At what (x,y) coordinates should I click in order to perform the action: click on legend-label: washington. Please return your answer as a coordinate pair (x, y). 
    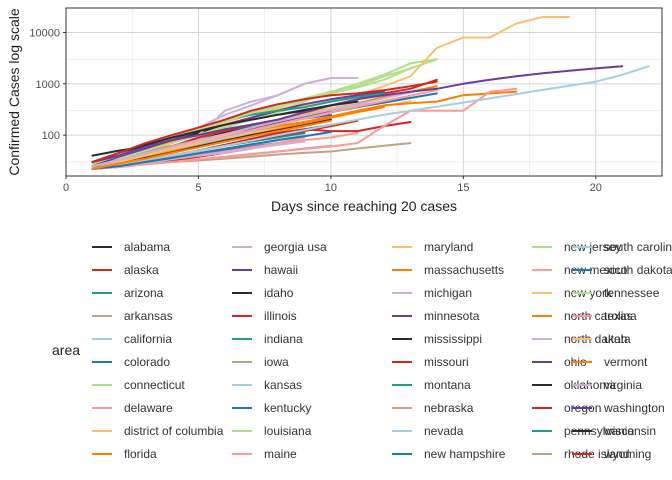
    Looking at the image, I should click on (634, 408).